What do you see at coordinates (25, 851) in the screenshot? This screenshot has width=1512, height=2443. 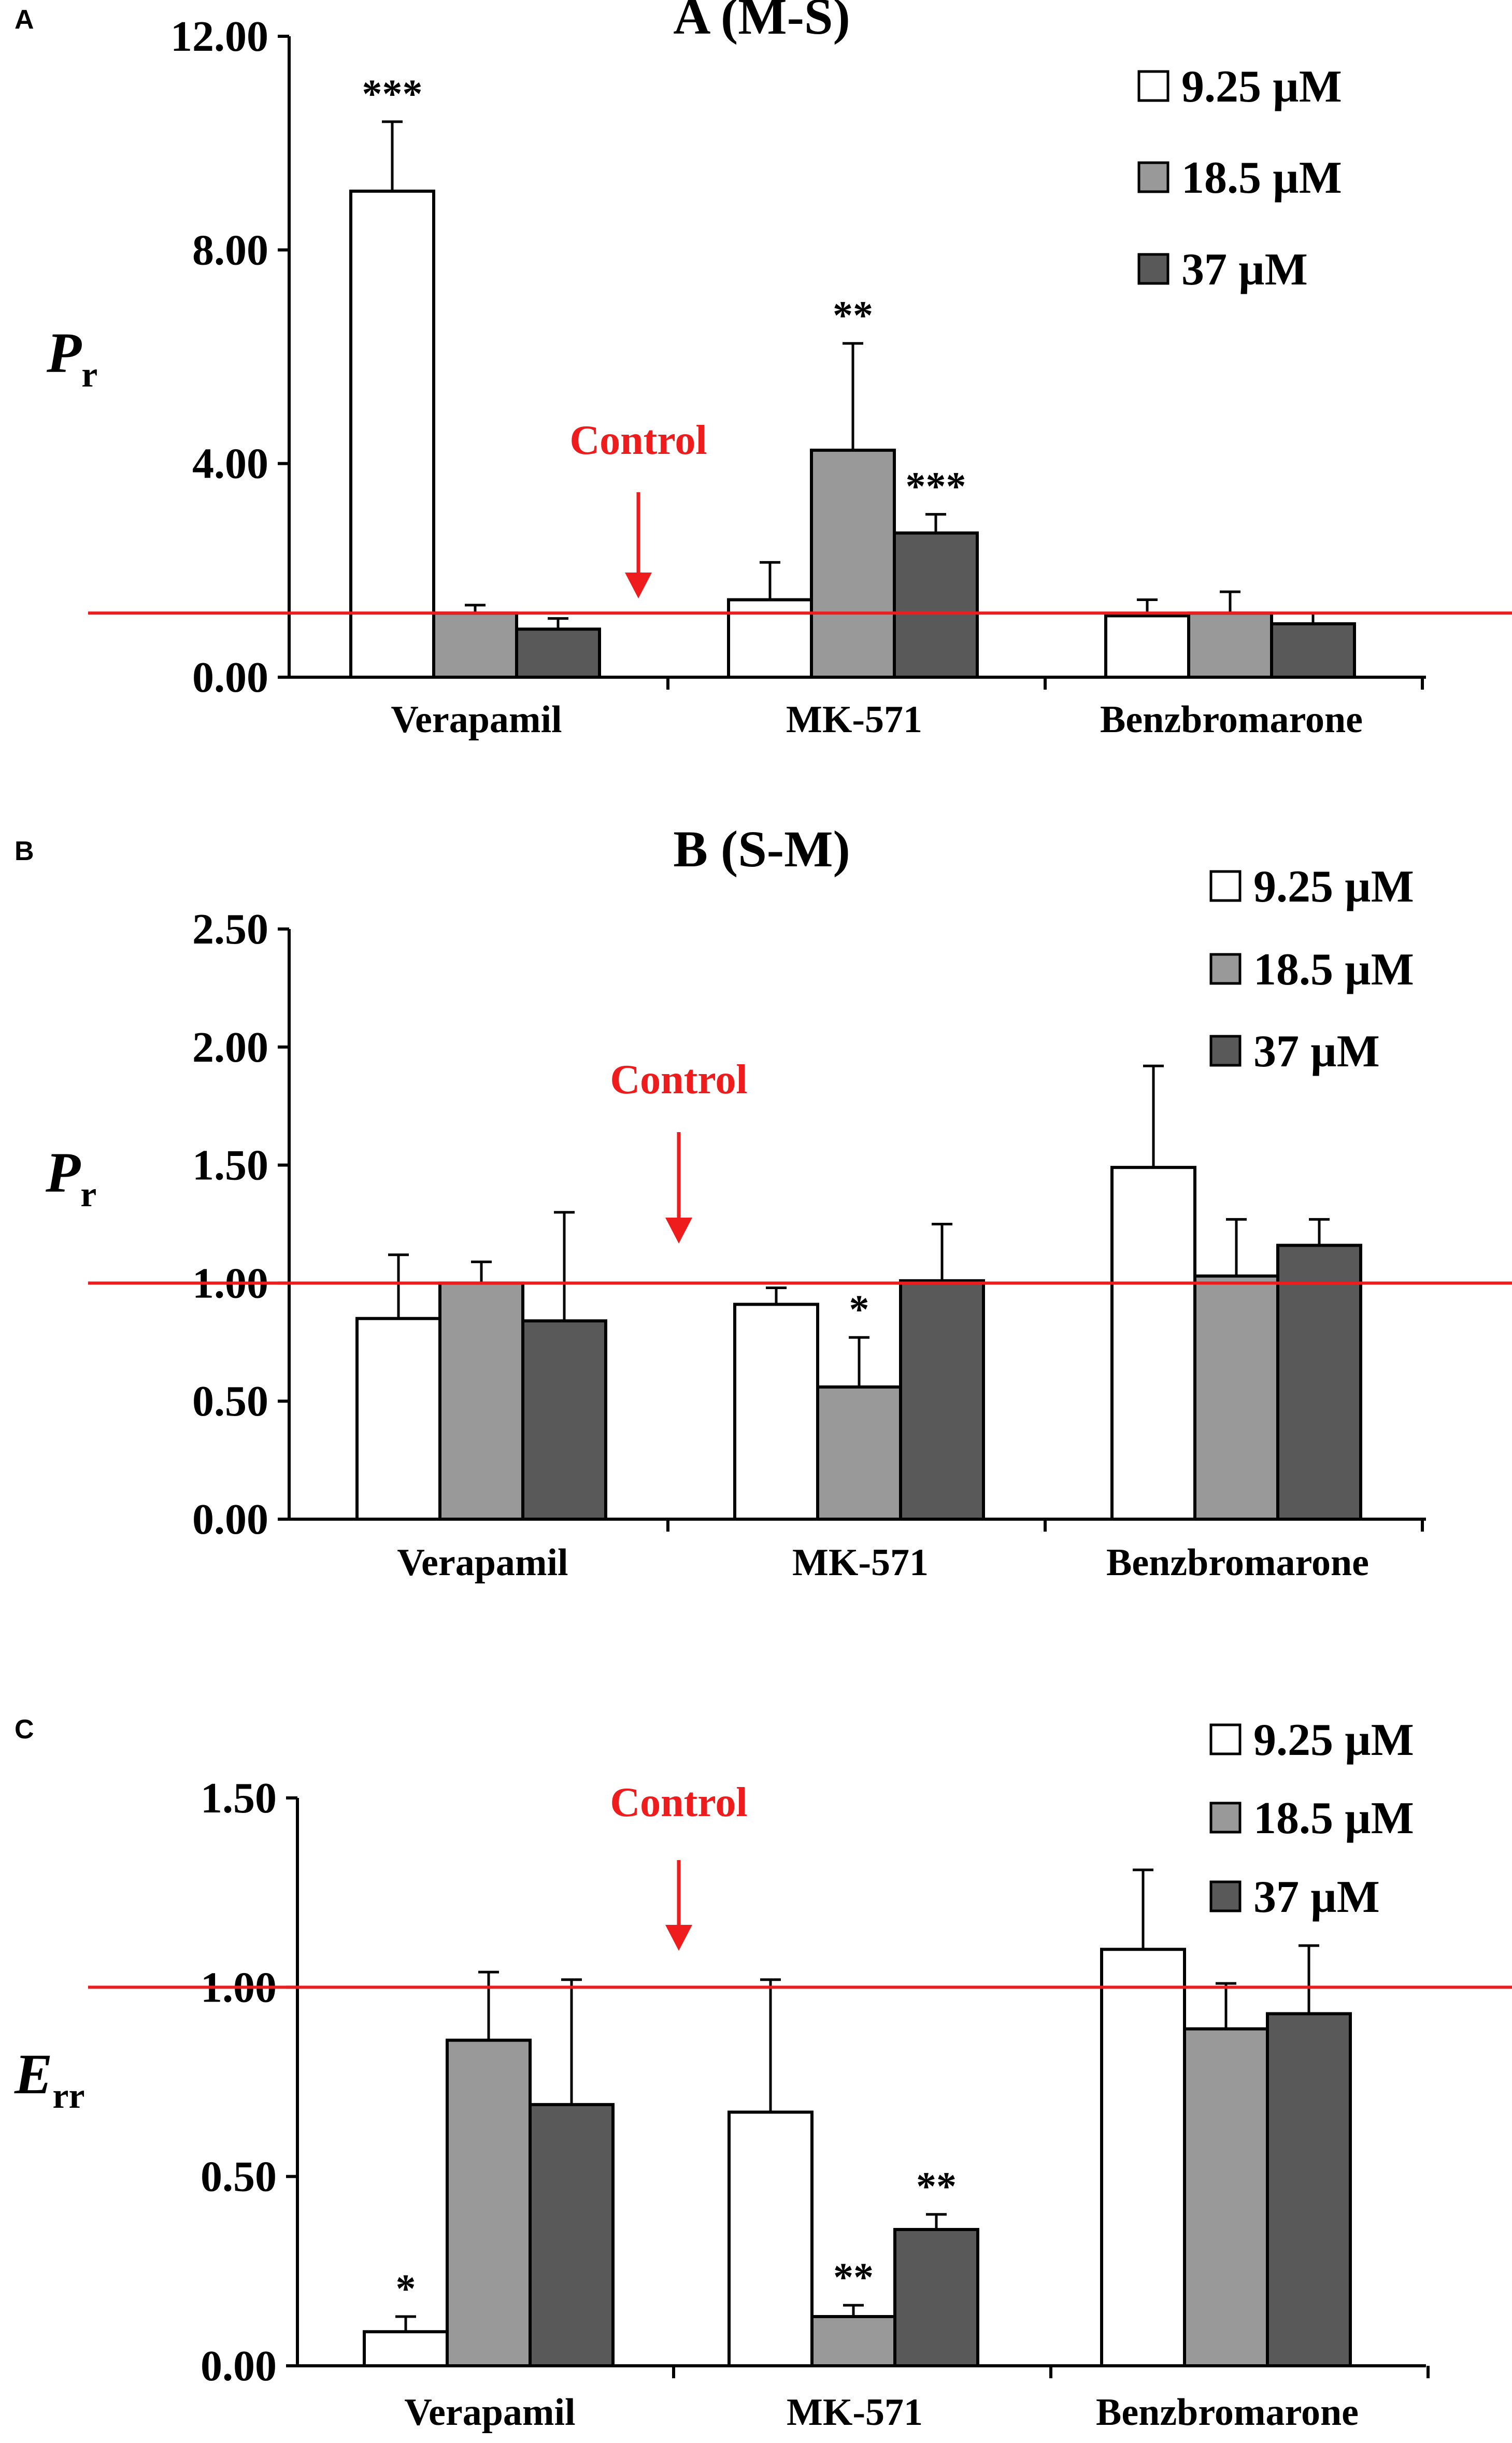 I see `panel-label: B` at bounding box center [25, 851].